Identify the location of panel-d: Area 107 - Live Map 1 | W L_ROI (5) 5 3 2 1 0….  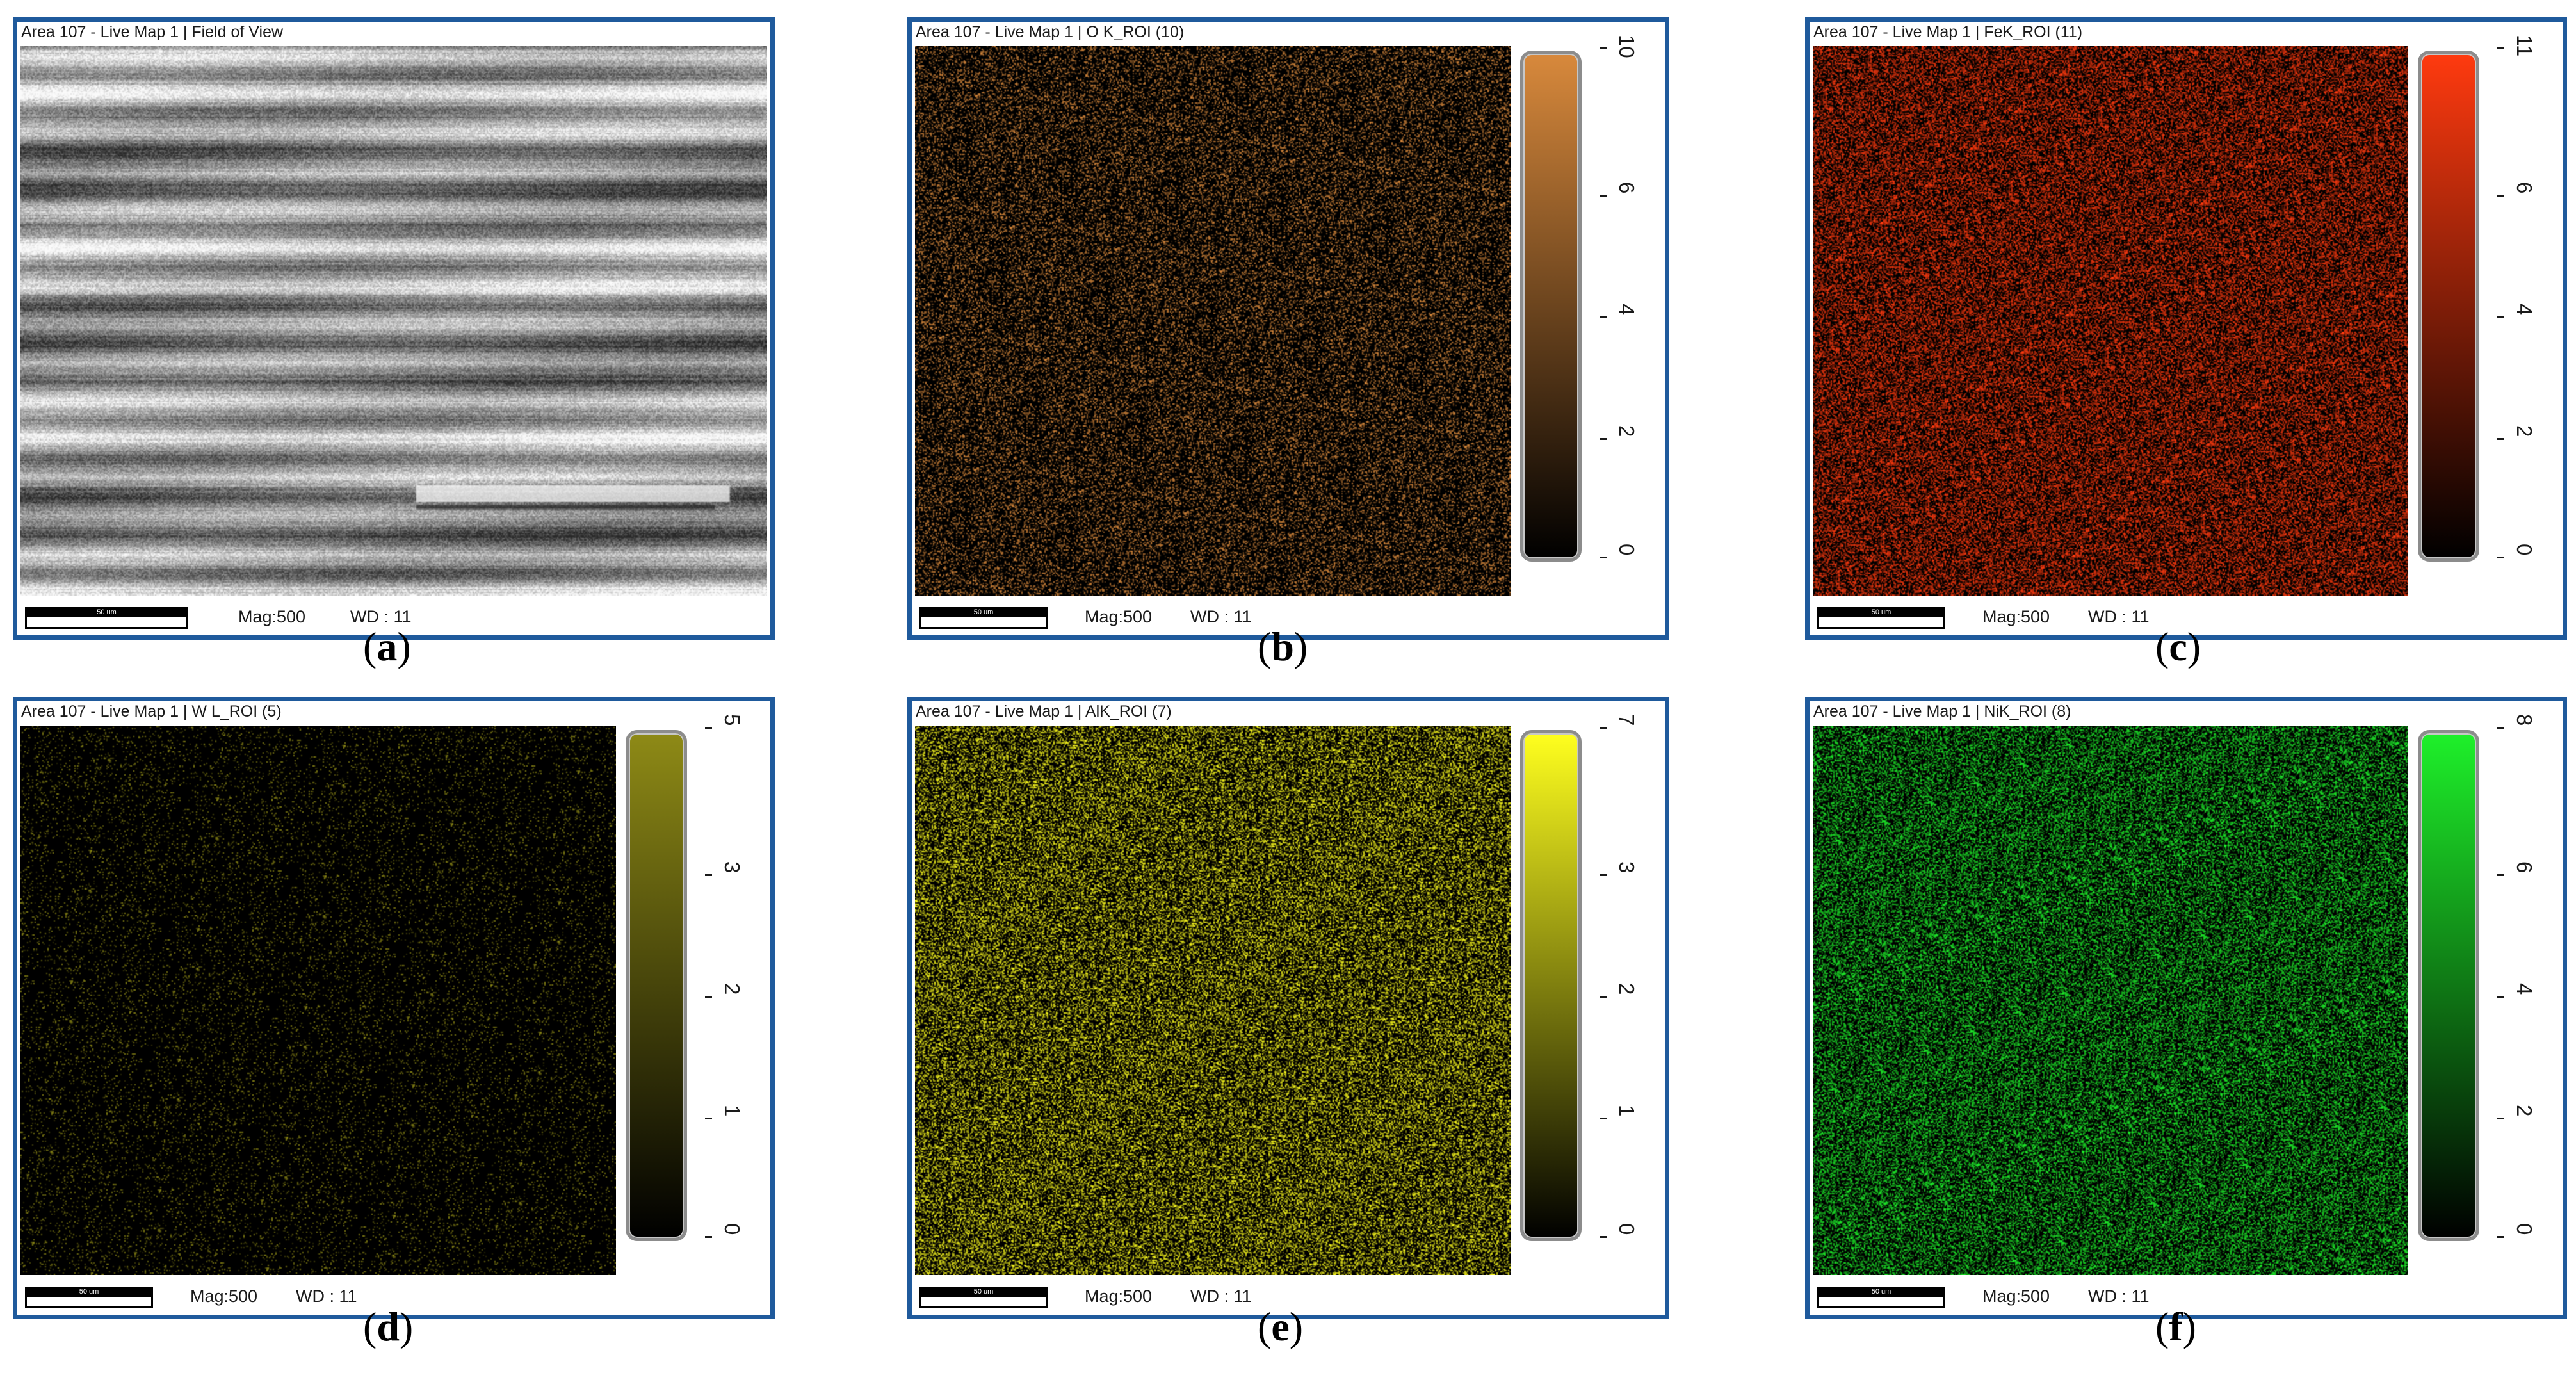
(394, 1008).